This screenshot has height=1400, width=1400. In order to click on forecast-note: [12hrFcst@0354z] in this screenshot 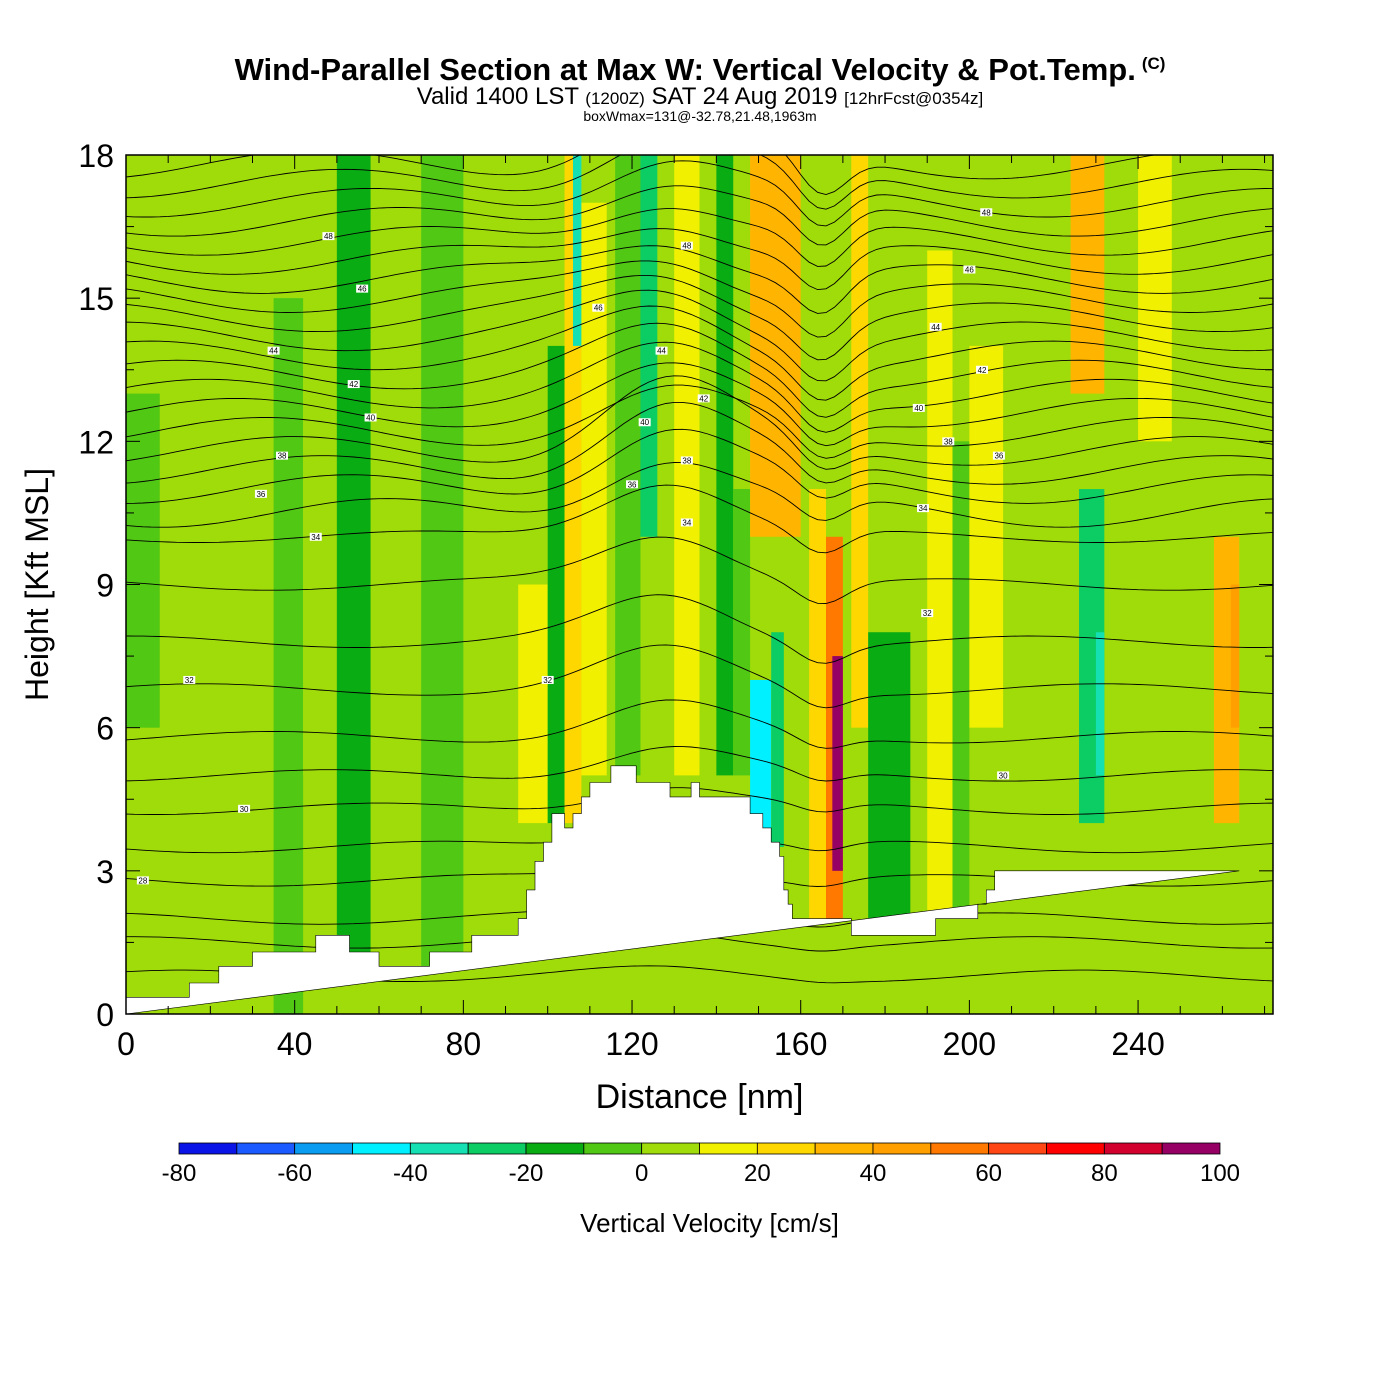, I will do `click(914, 98)`.